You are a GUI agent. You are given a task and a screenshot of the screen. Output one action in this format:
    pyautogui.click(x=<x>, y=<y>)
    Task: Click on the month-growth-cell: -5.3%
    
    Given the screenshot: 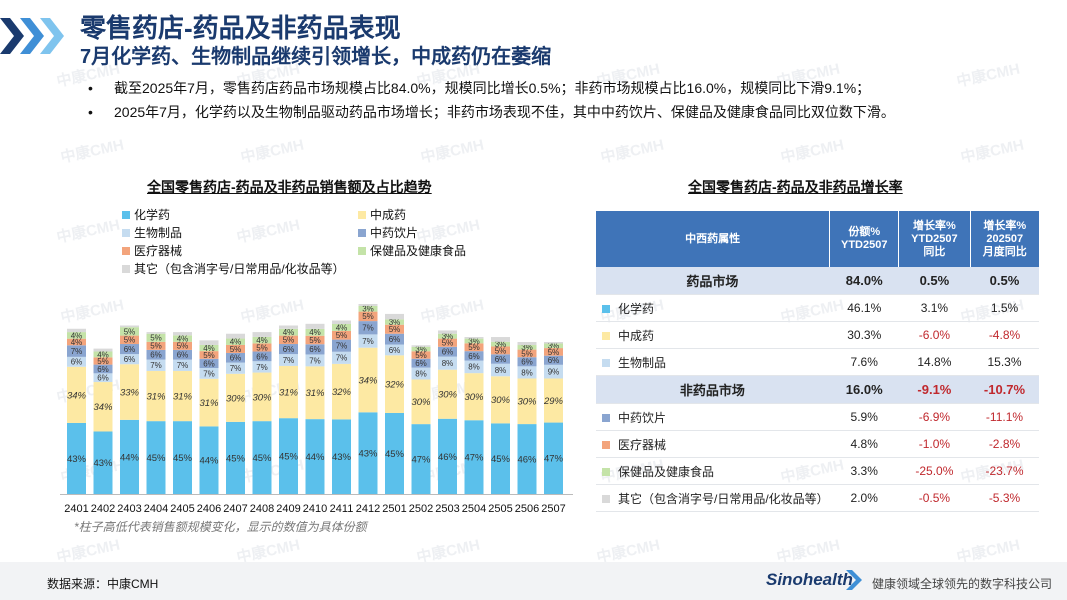 What is the action you would take?
    pyautogui.click(x=1004, y=498)
    